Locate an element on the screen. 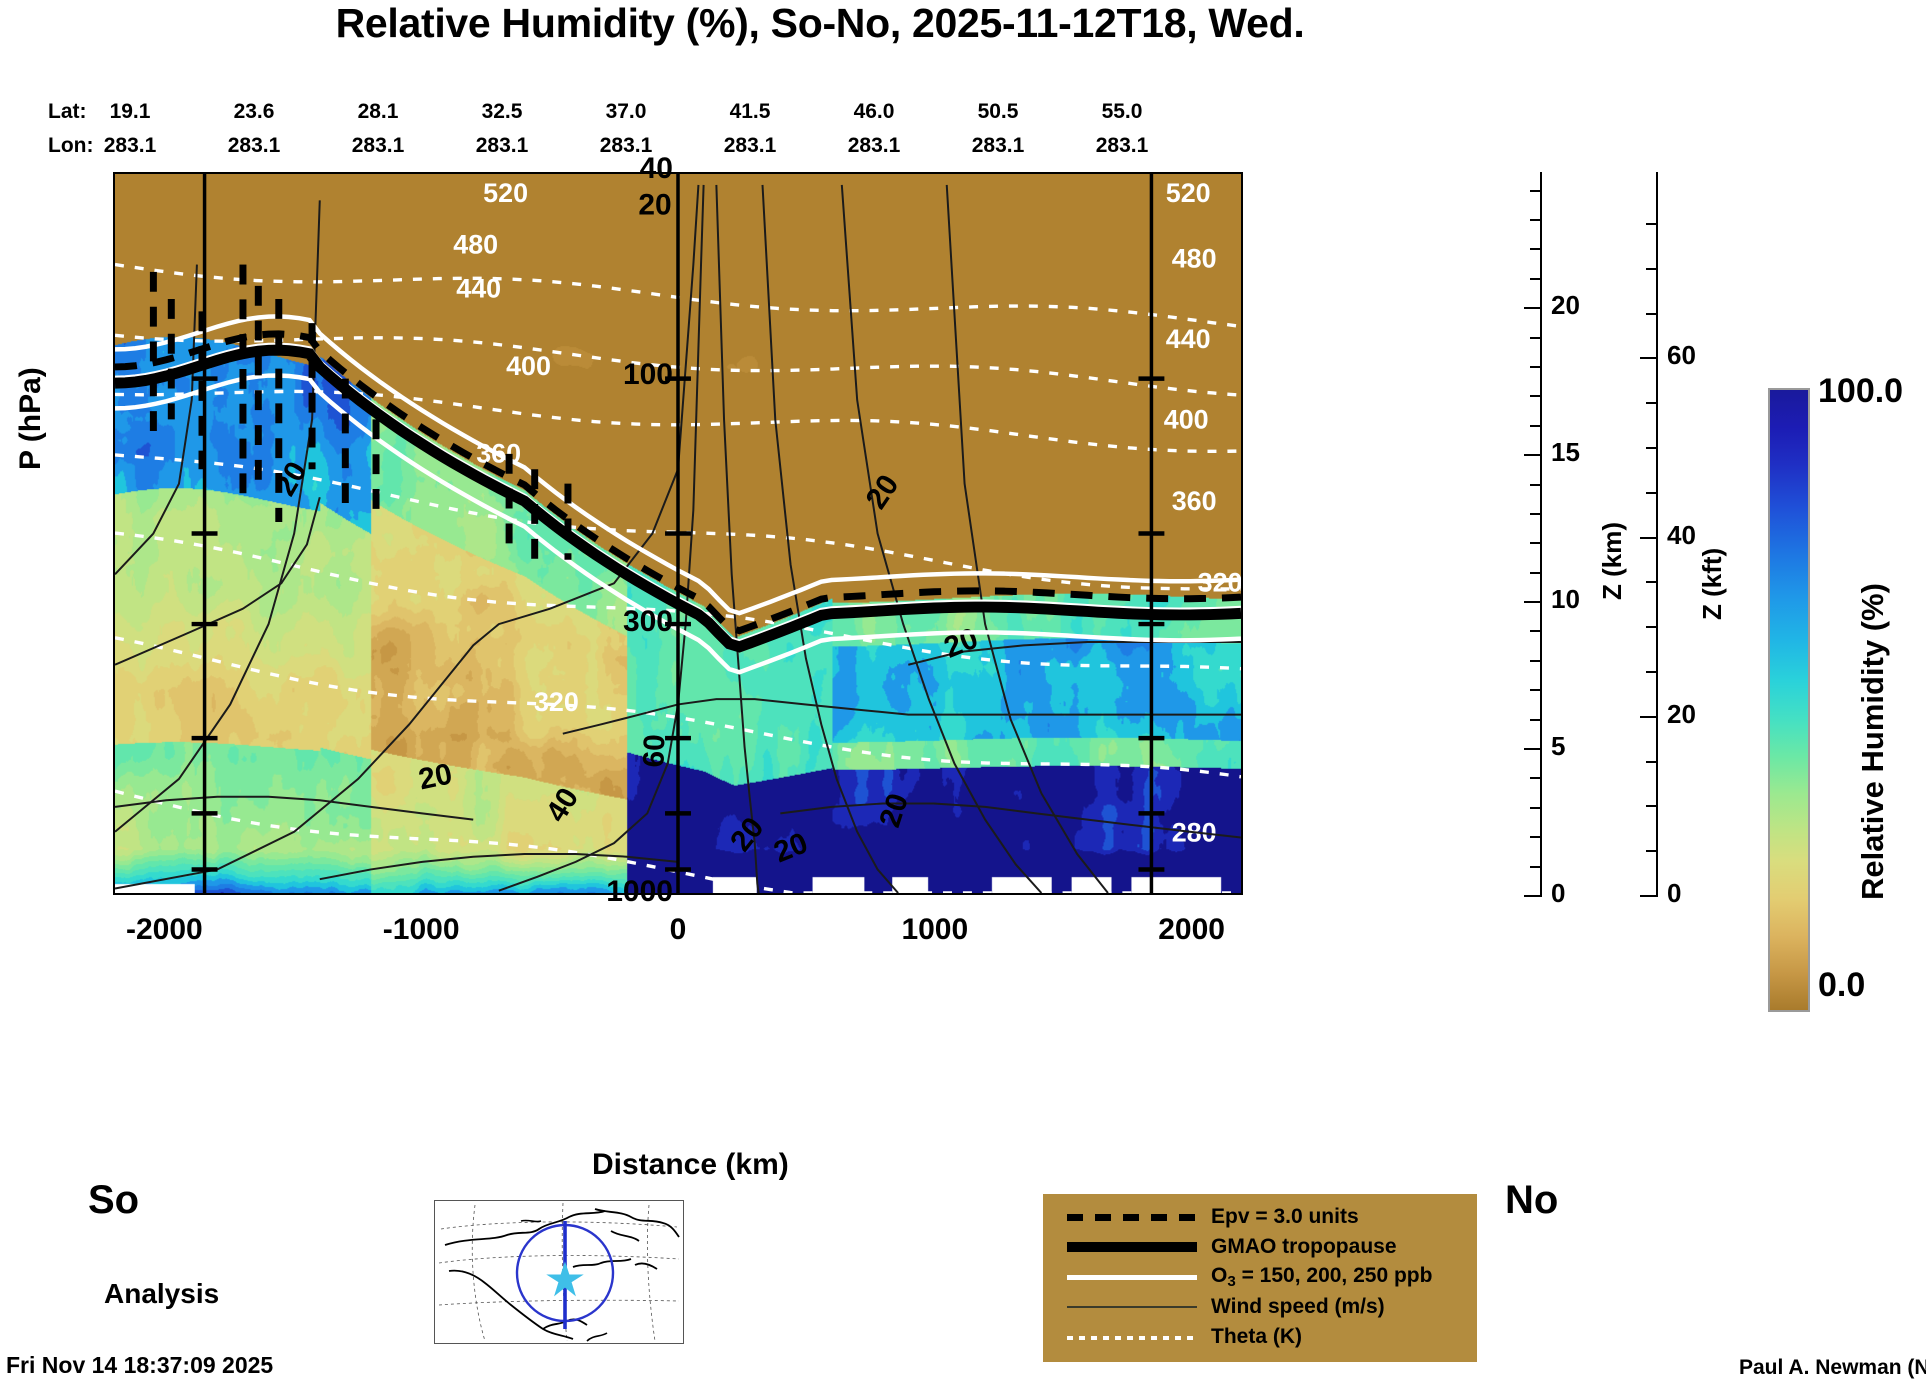 This screenshot has height=1394, width=1926. legend-item: Wind speed (m/s) is located at coordinates (1260, 1307).